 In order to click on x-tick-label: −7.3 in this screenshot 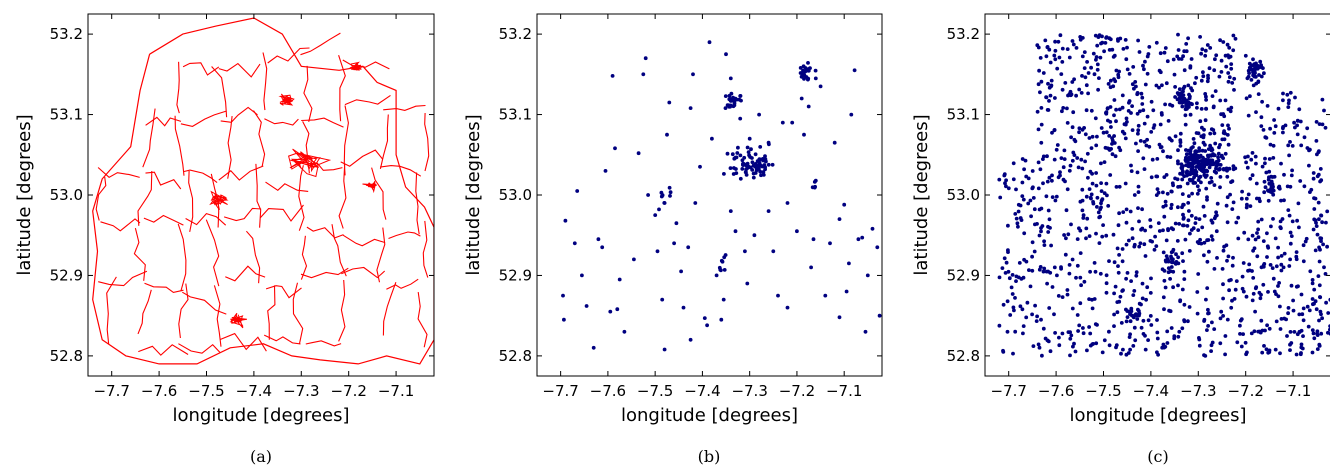, I will do `click(301, 391)`.